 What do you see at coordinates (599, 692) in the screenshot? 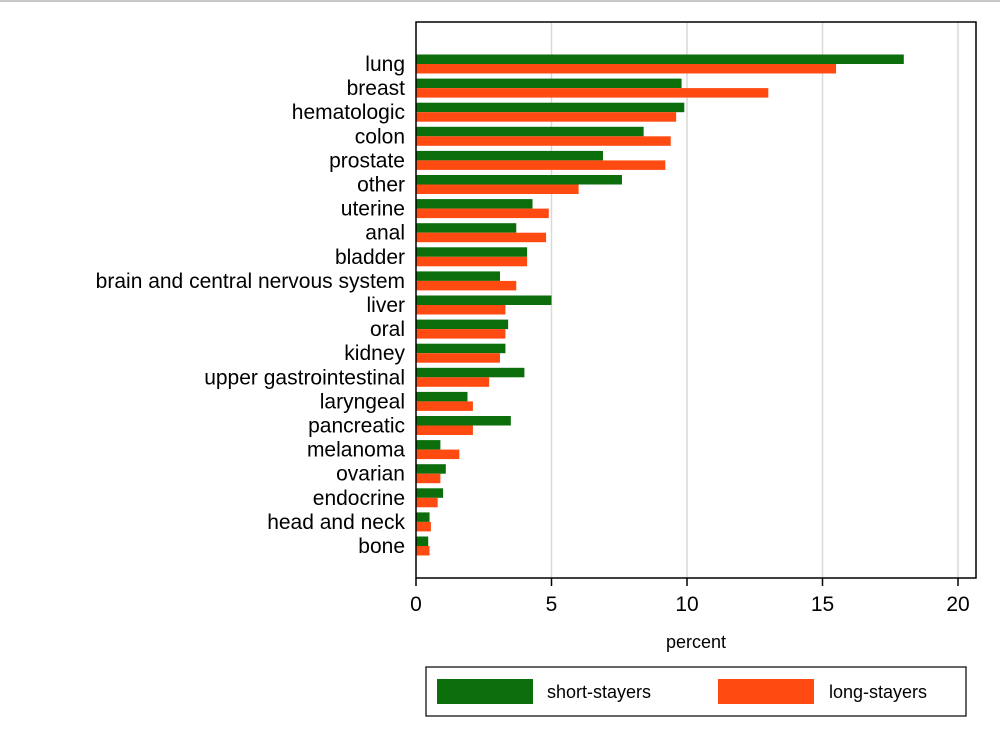
I see `legend-label-short-stayers: short-stayers` at bounding box center [599, 692].